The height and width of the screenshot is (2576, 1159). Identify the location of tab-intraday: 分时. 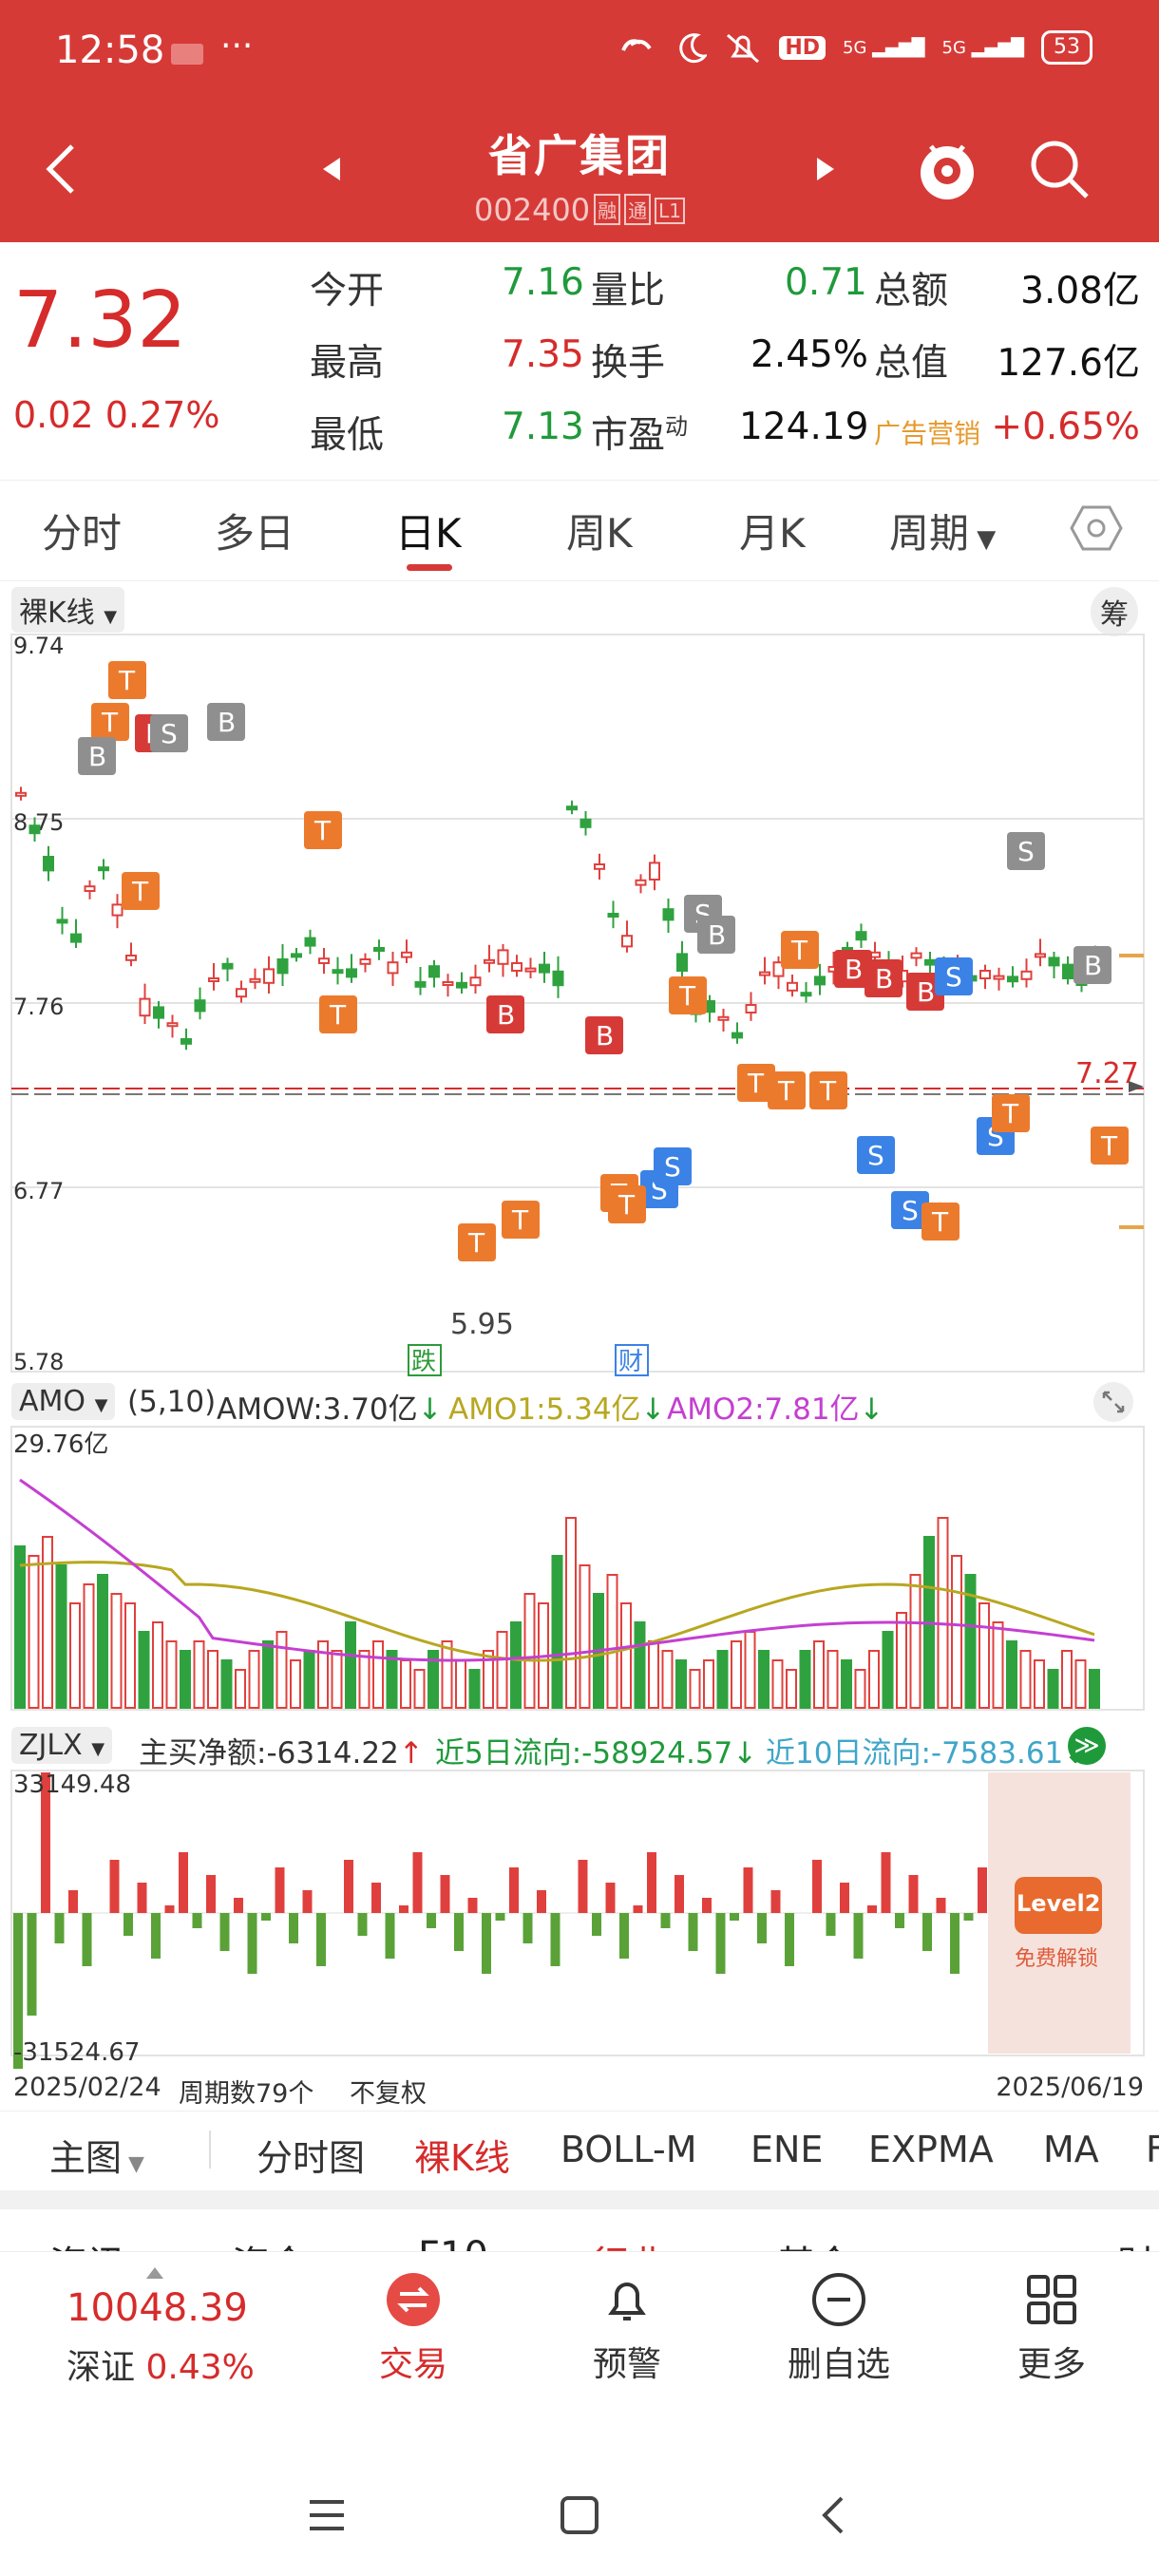
(82, 533).